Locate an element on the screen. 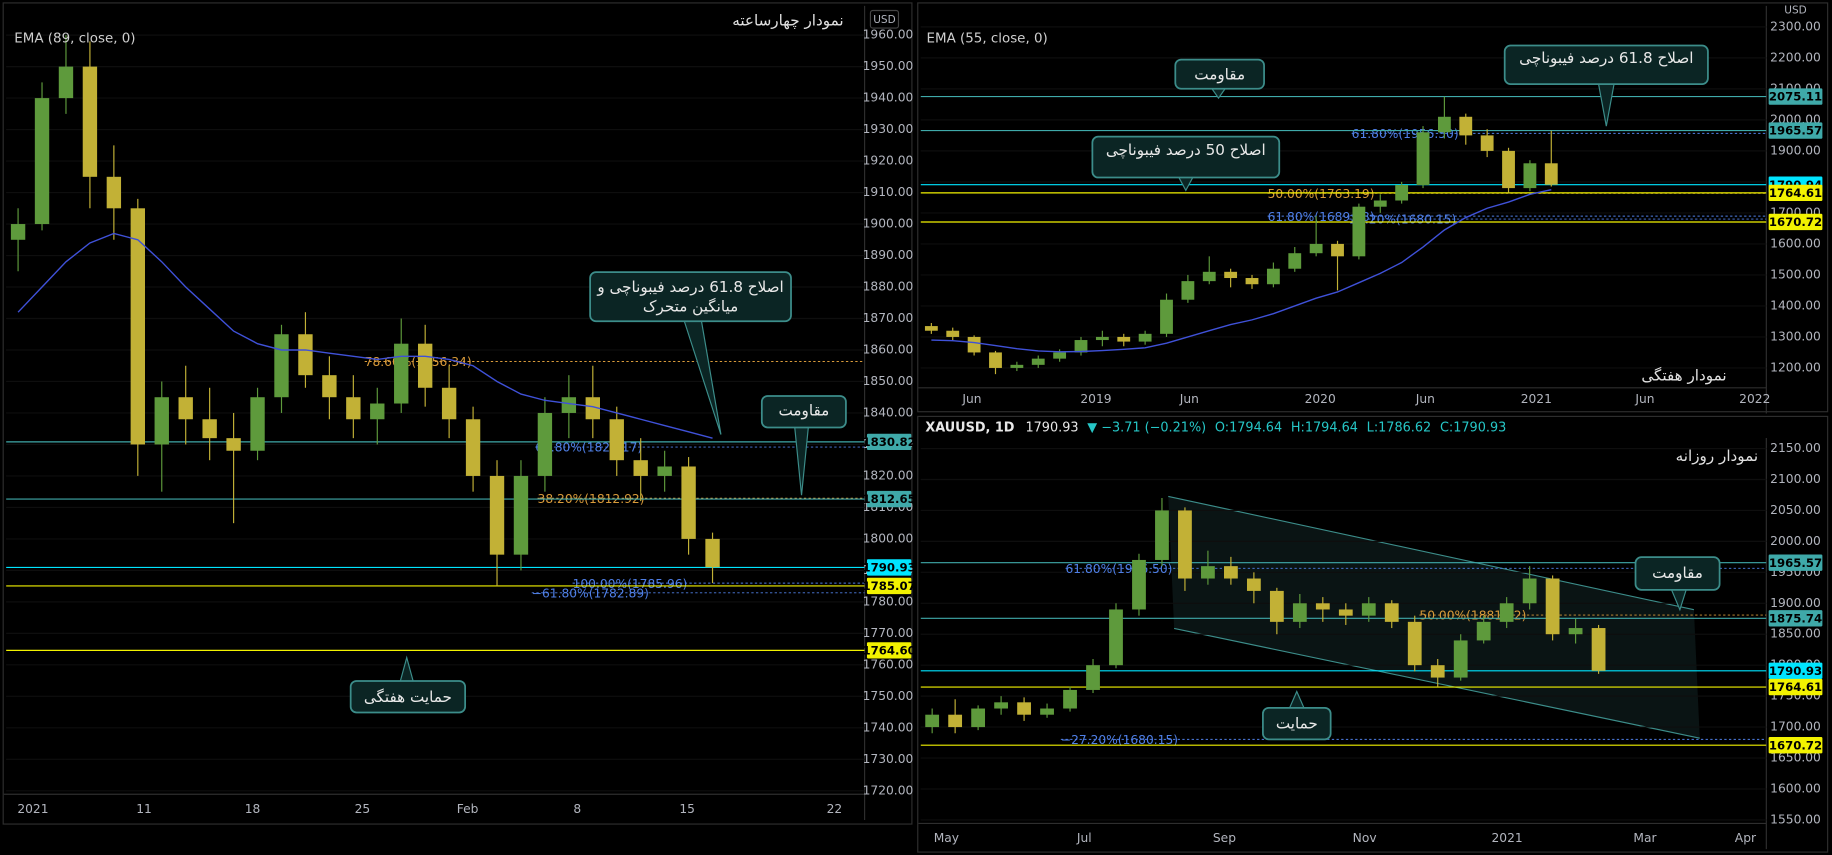 The image size is (1832, 855). callout-text: حمایت هفتگی is located at coordinates (408, 697).